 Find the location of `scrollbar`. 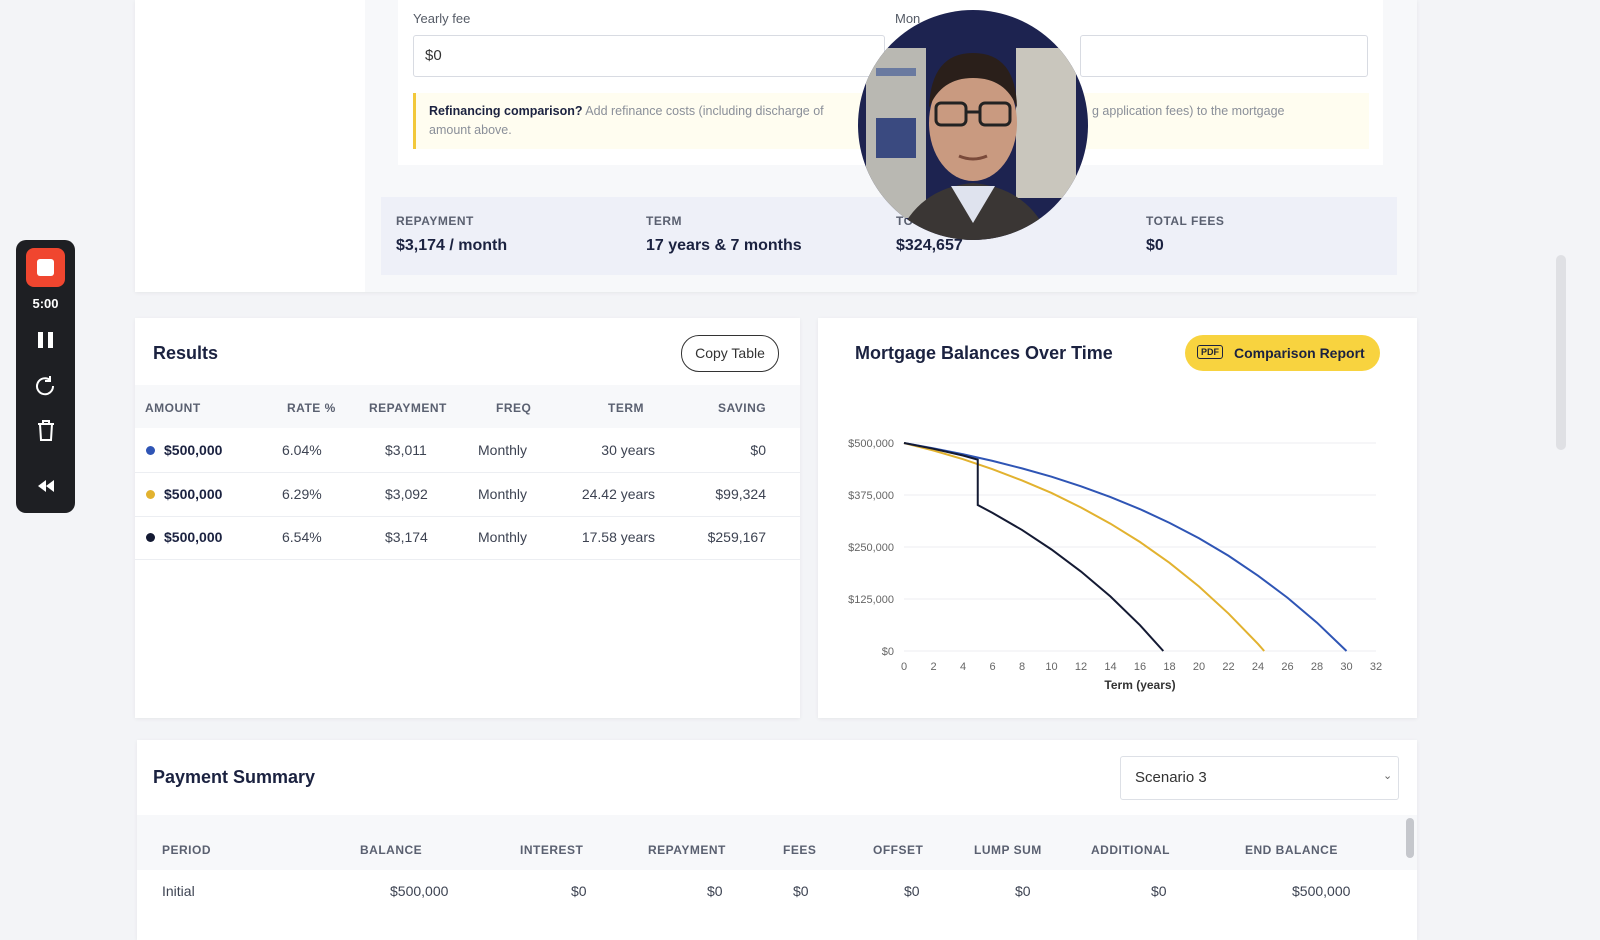

scrollbar is located at coordinates (1410, 838).